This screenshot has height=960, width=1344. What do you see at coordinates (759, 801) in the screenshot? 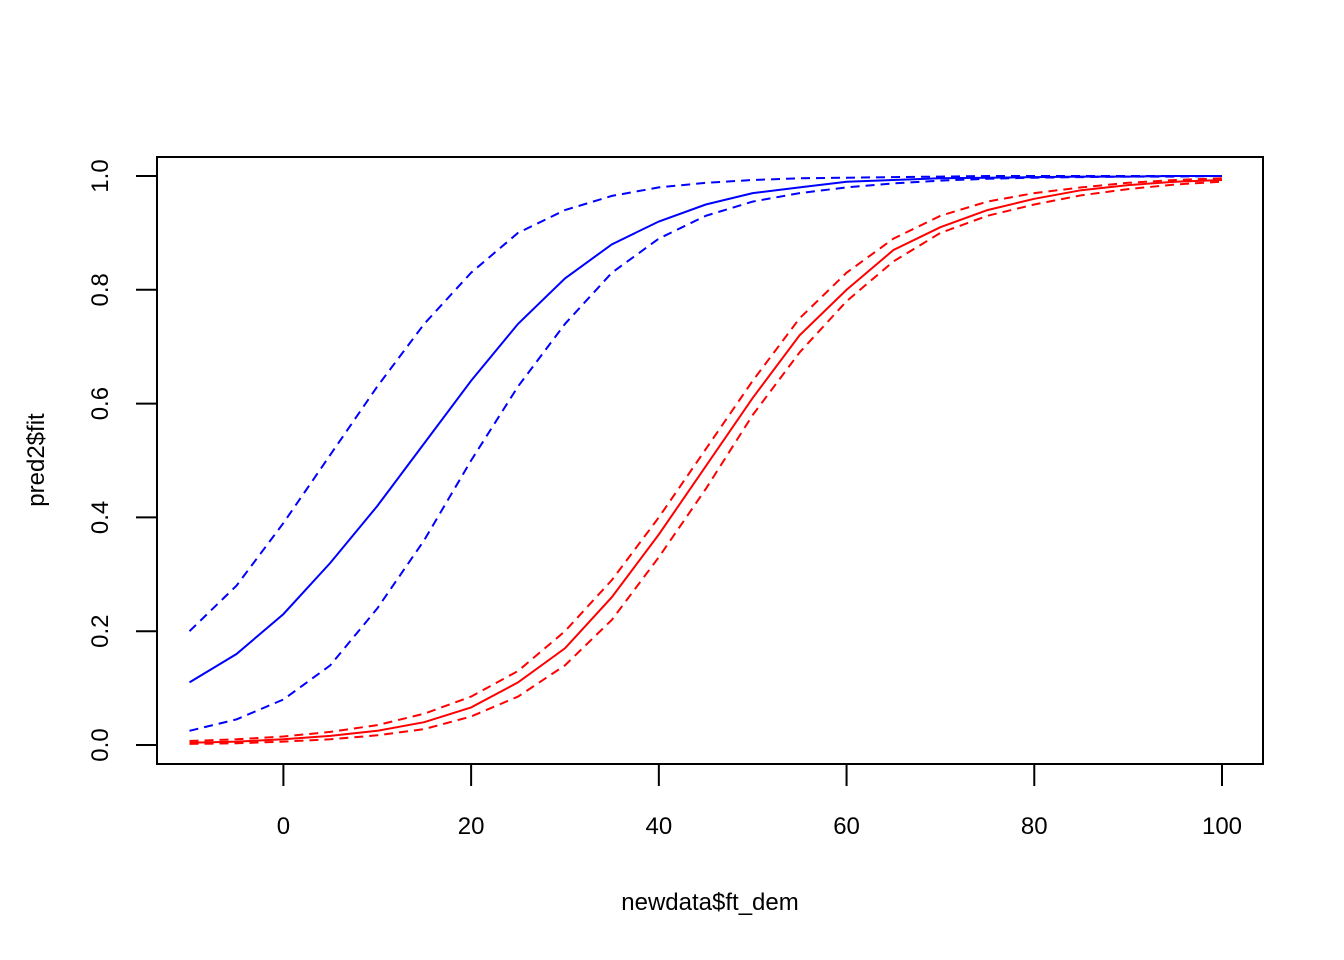
I see `x-axis: 0 20 40 60 80 100` at bounding box center [759, 801].